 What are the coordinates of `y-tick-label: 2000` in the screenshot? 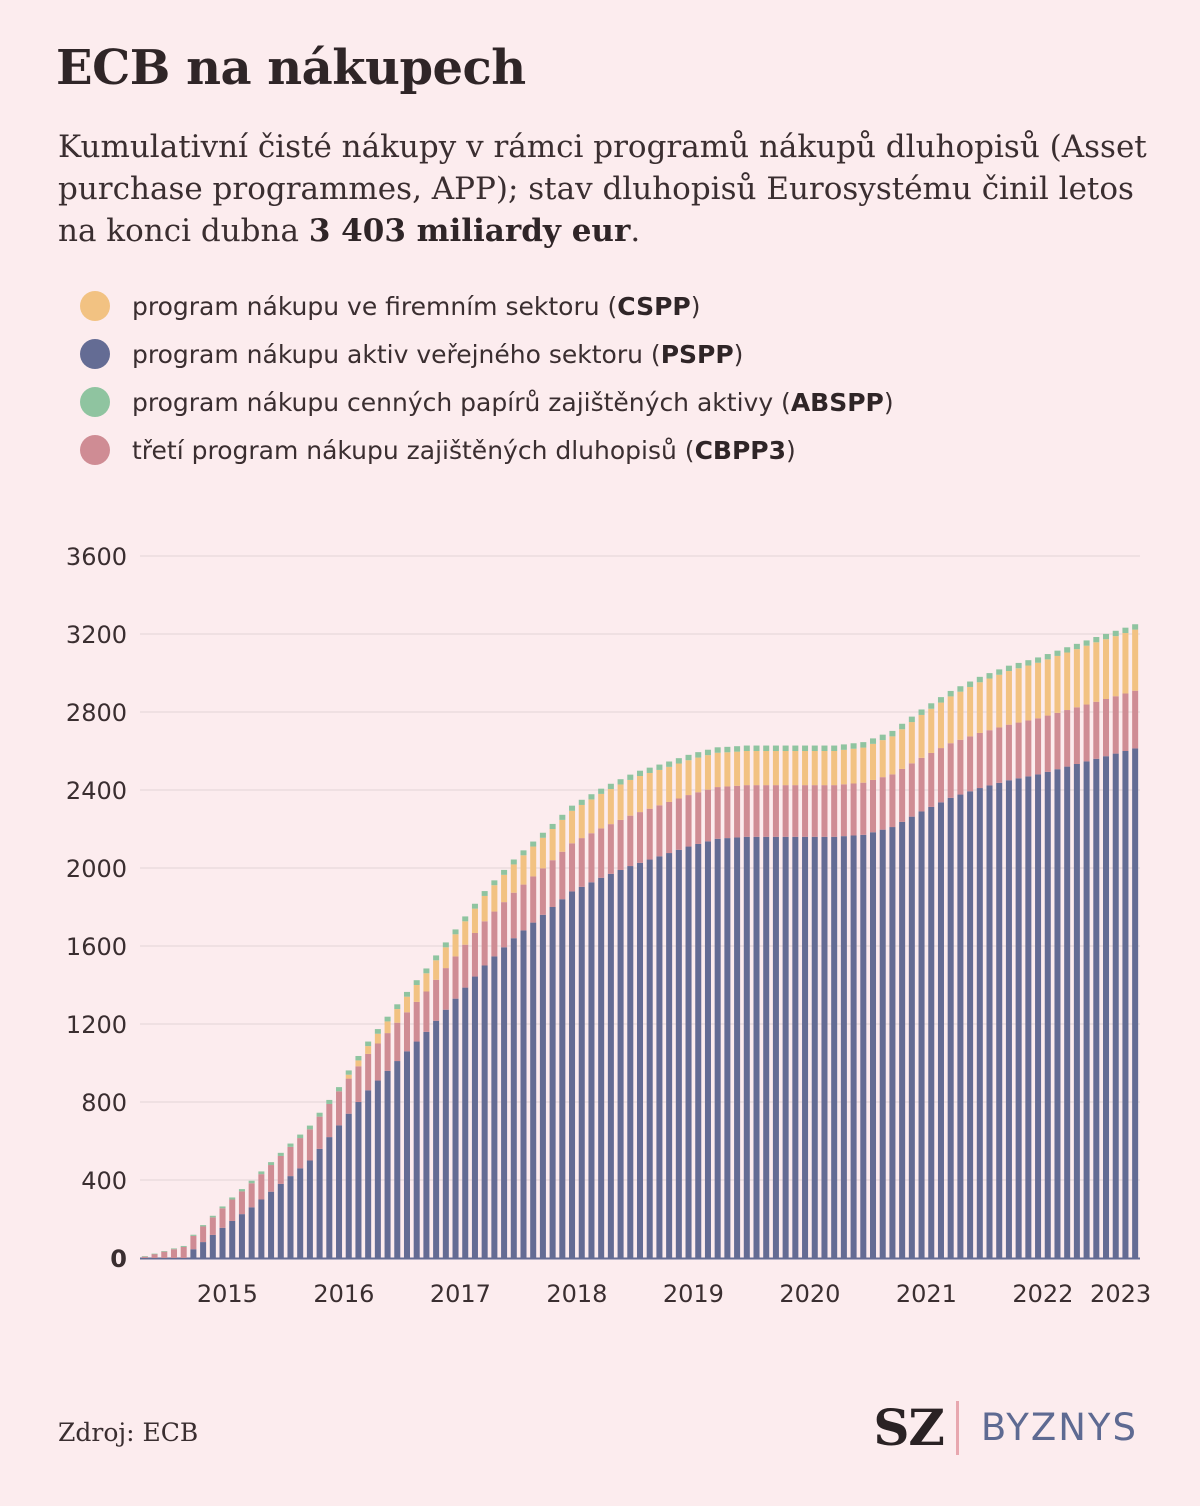 It's located at (96, 869).